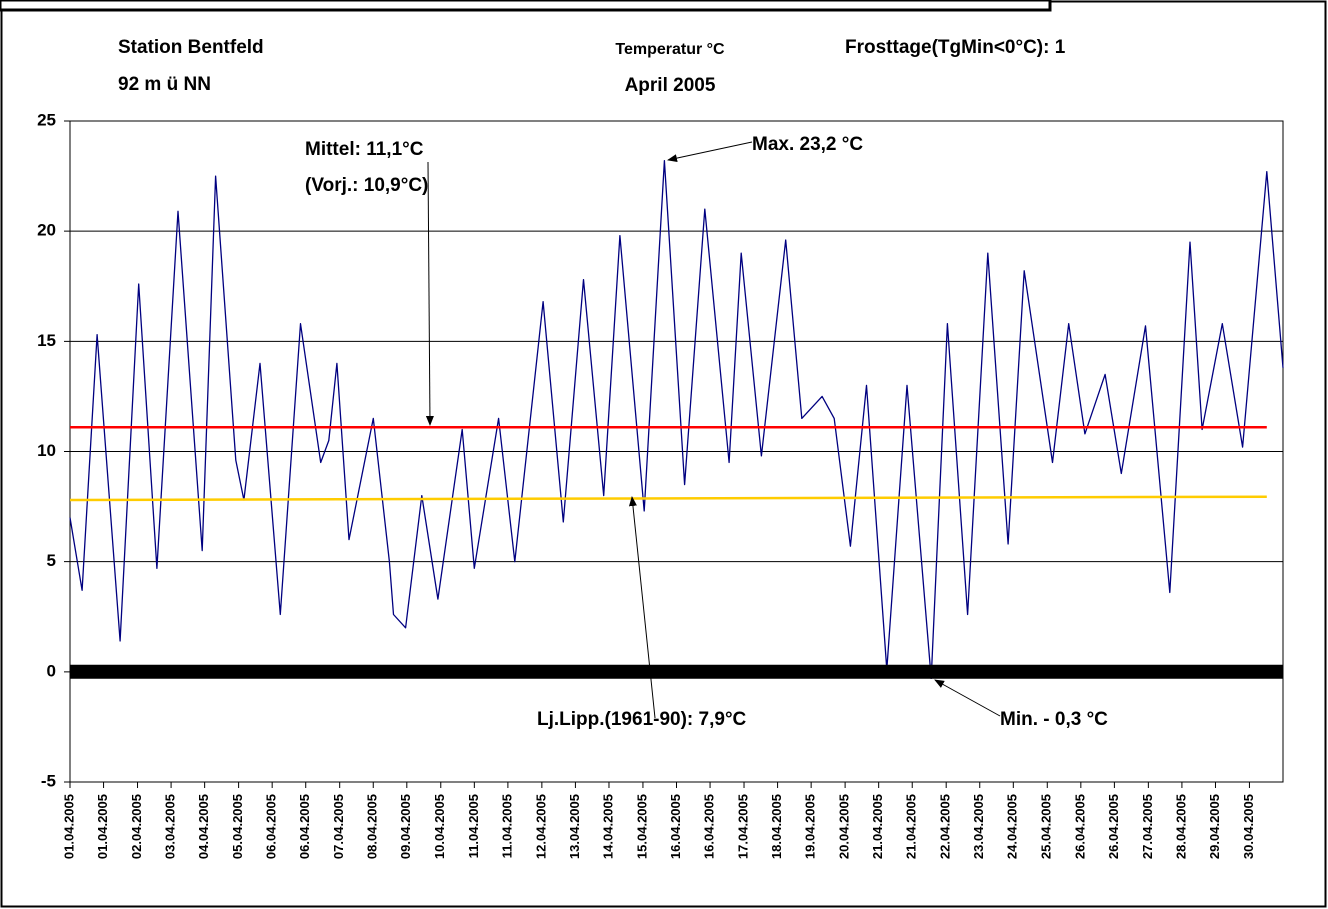  Describe the element at coordinates (46, 230) in the screenshot. I see `y-tick-label: 20` at that location.